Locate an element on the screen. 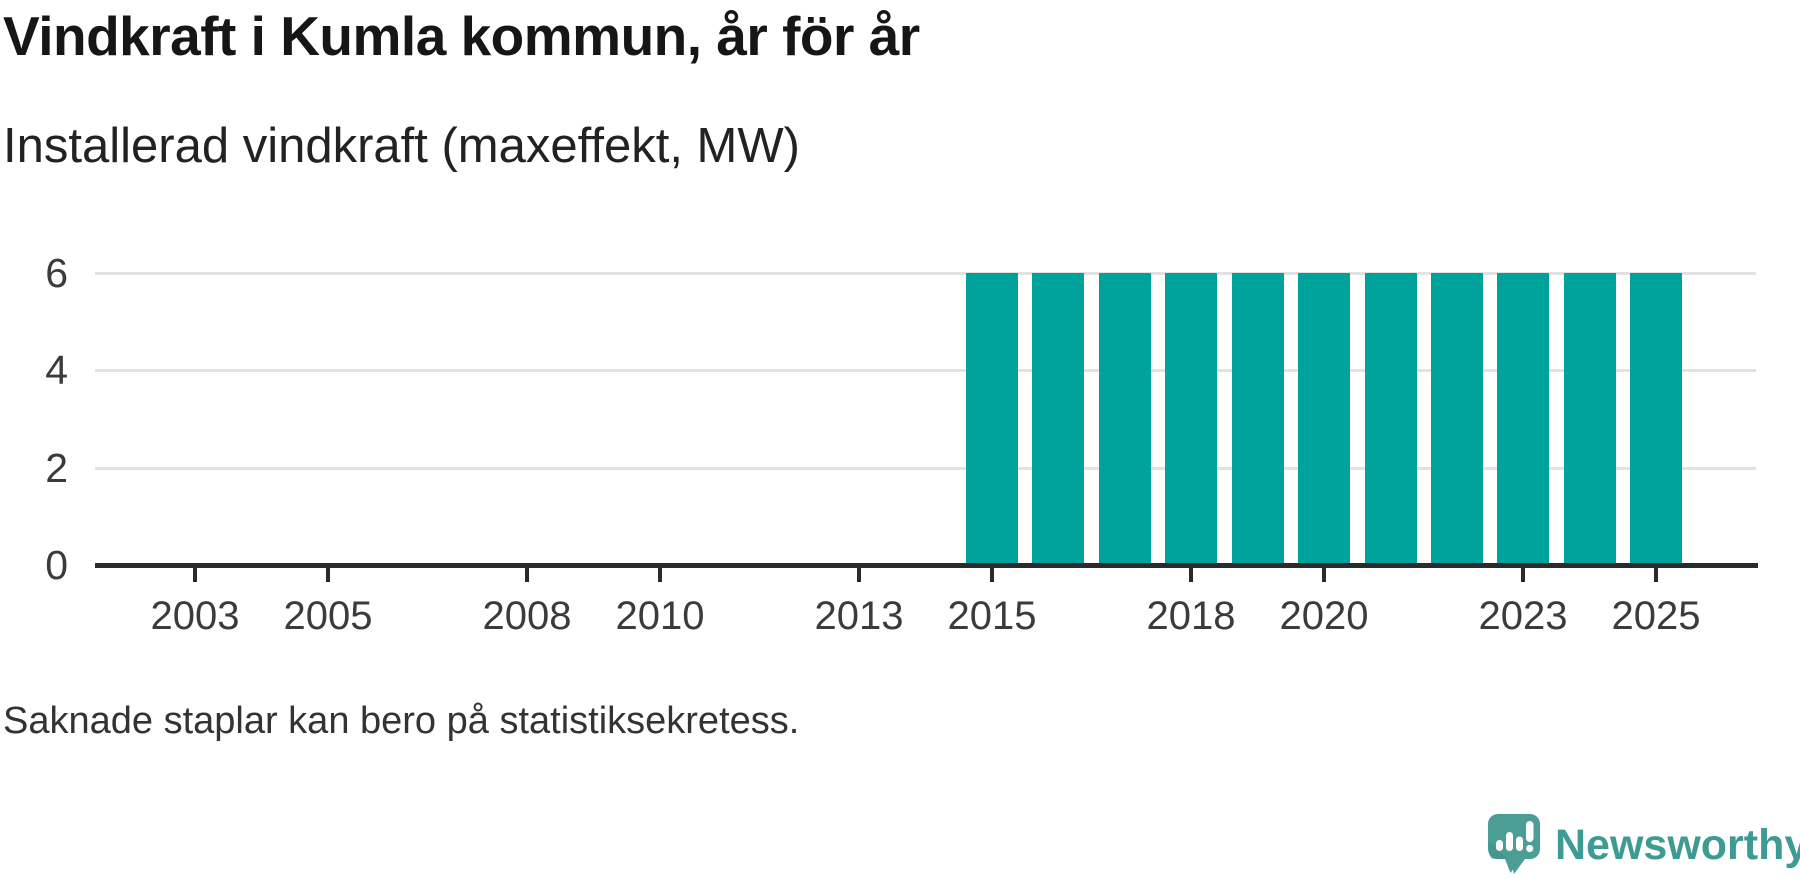  x-axis-label-2018: 2018 is located at coordinates (1191, 616).